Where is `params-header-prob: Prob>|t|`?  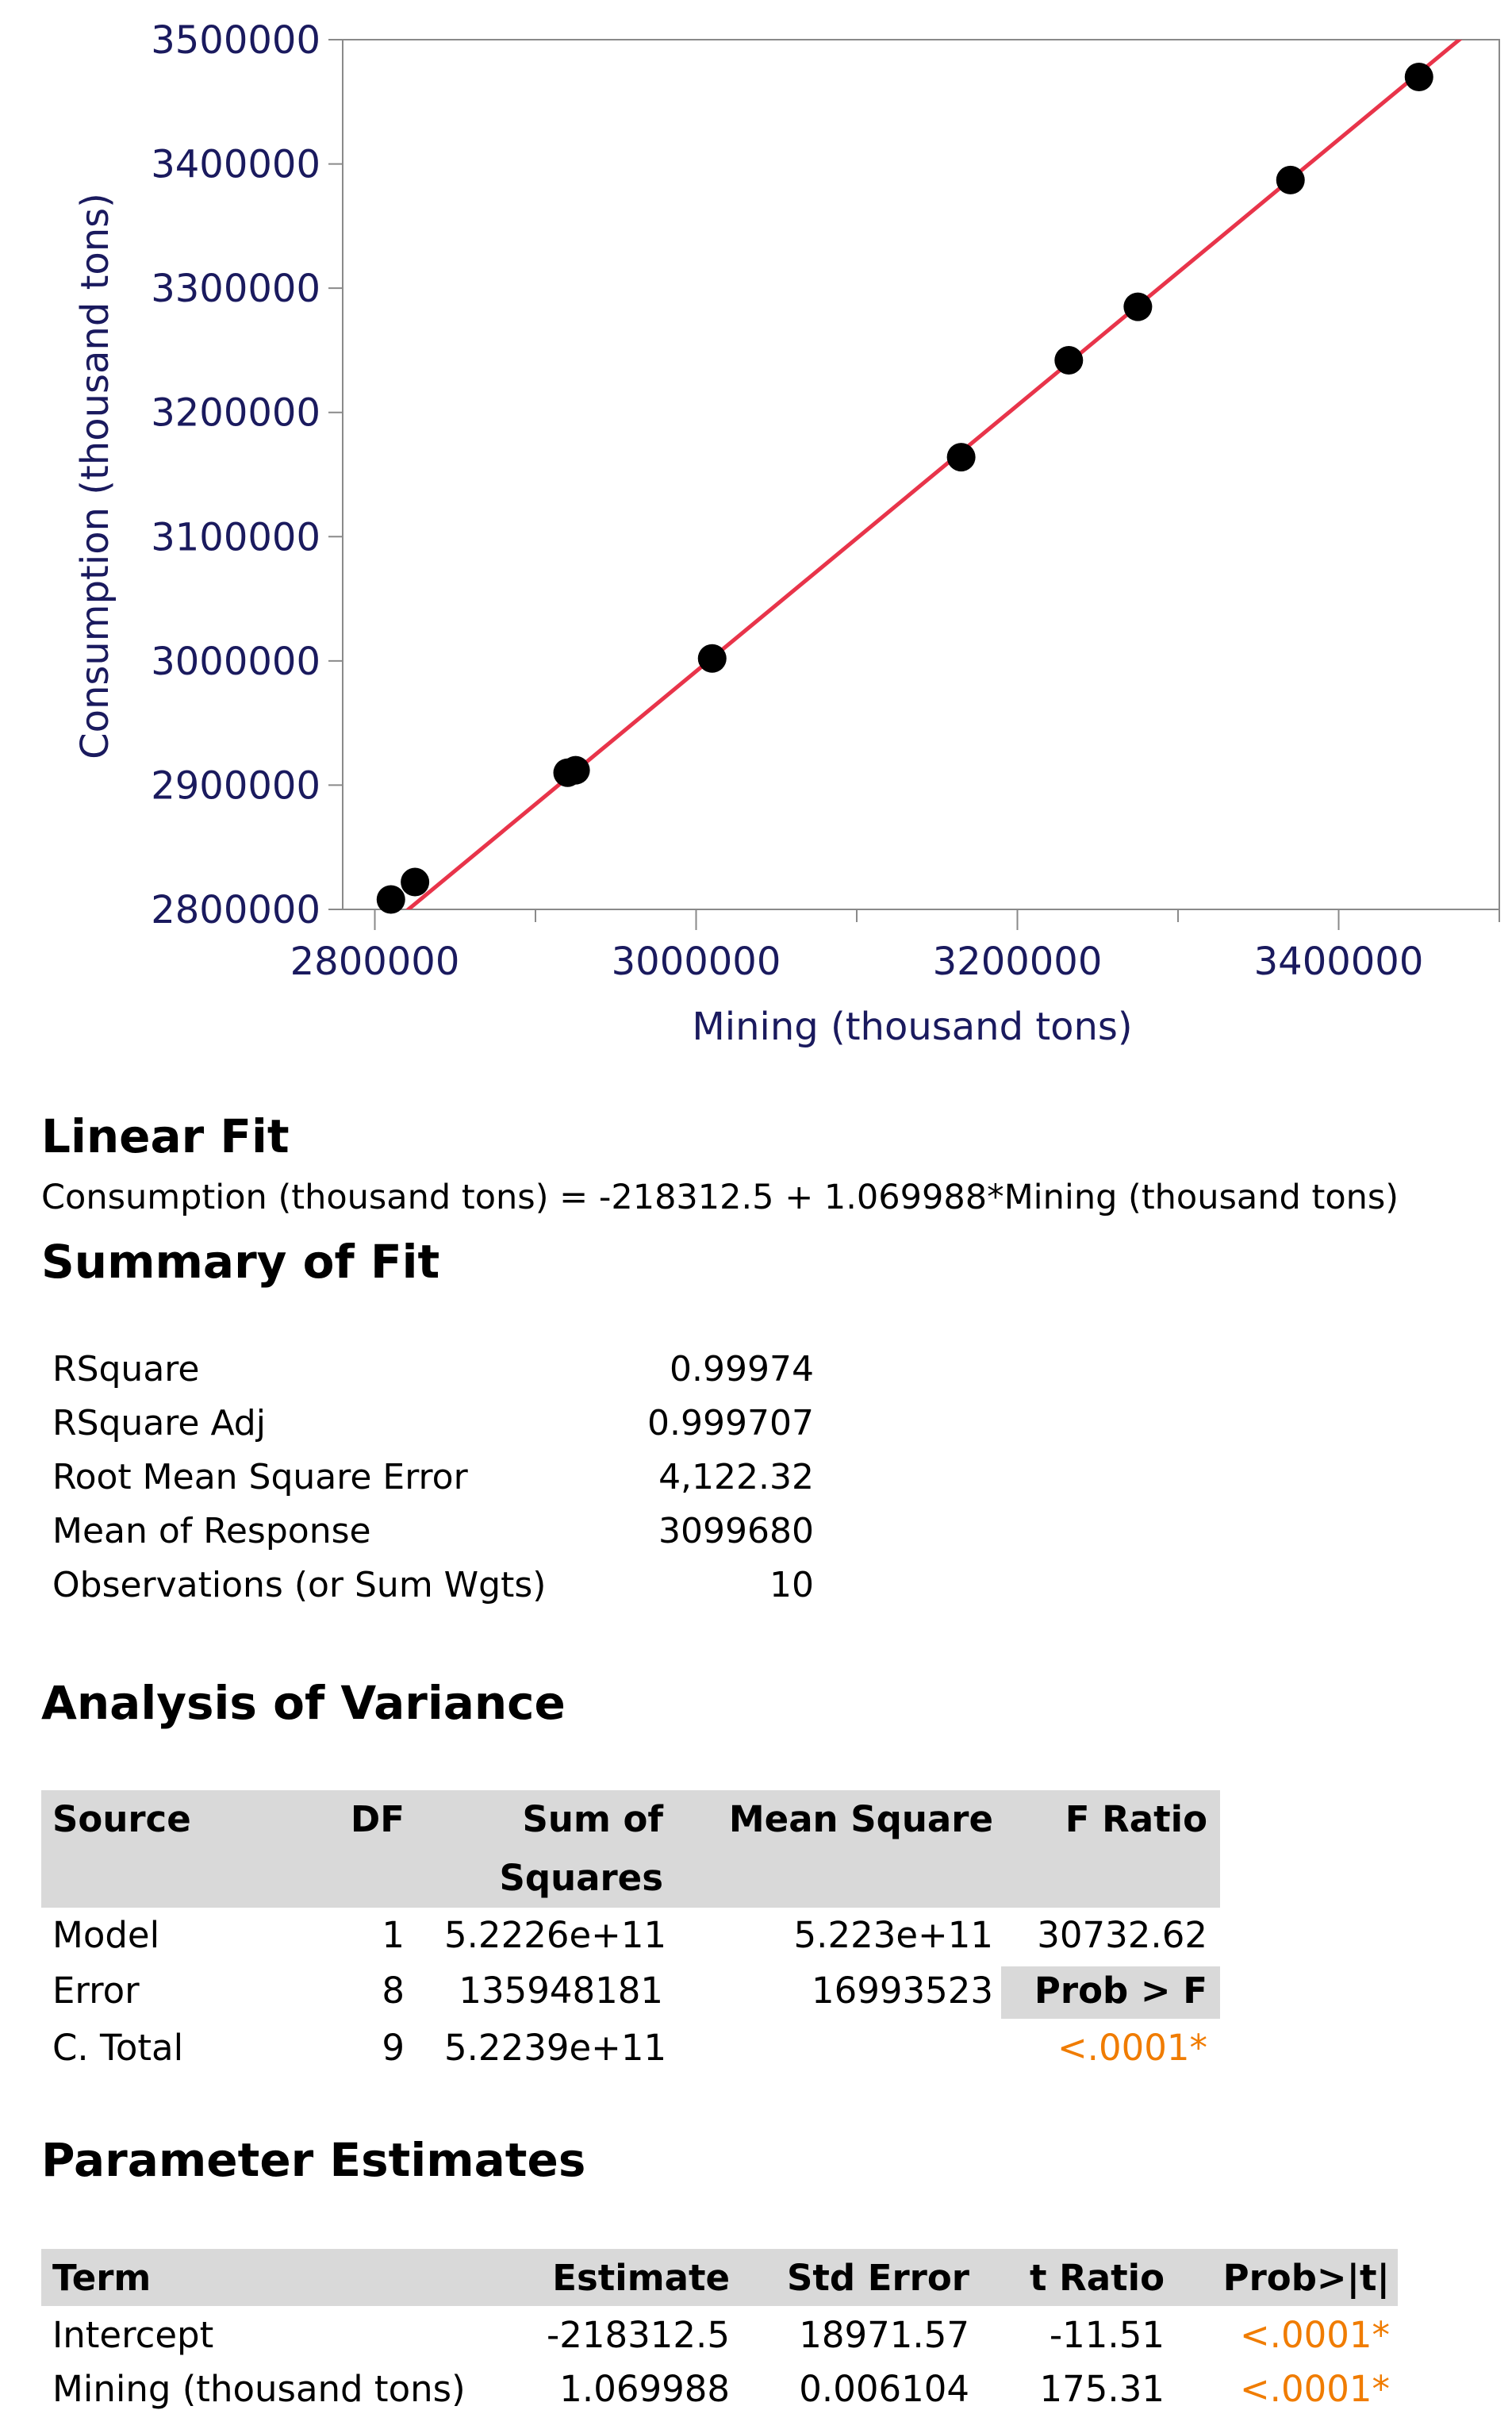 params-header-prob: Prob>|t| is located at coordinates (1306, 2278).